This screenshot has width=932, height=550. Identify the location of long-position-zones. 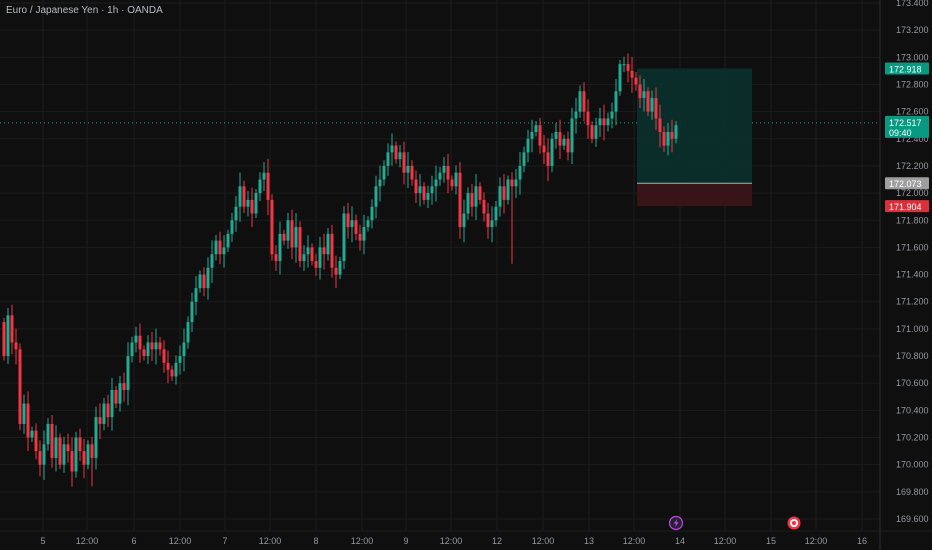
(694, 137).